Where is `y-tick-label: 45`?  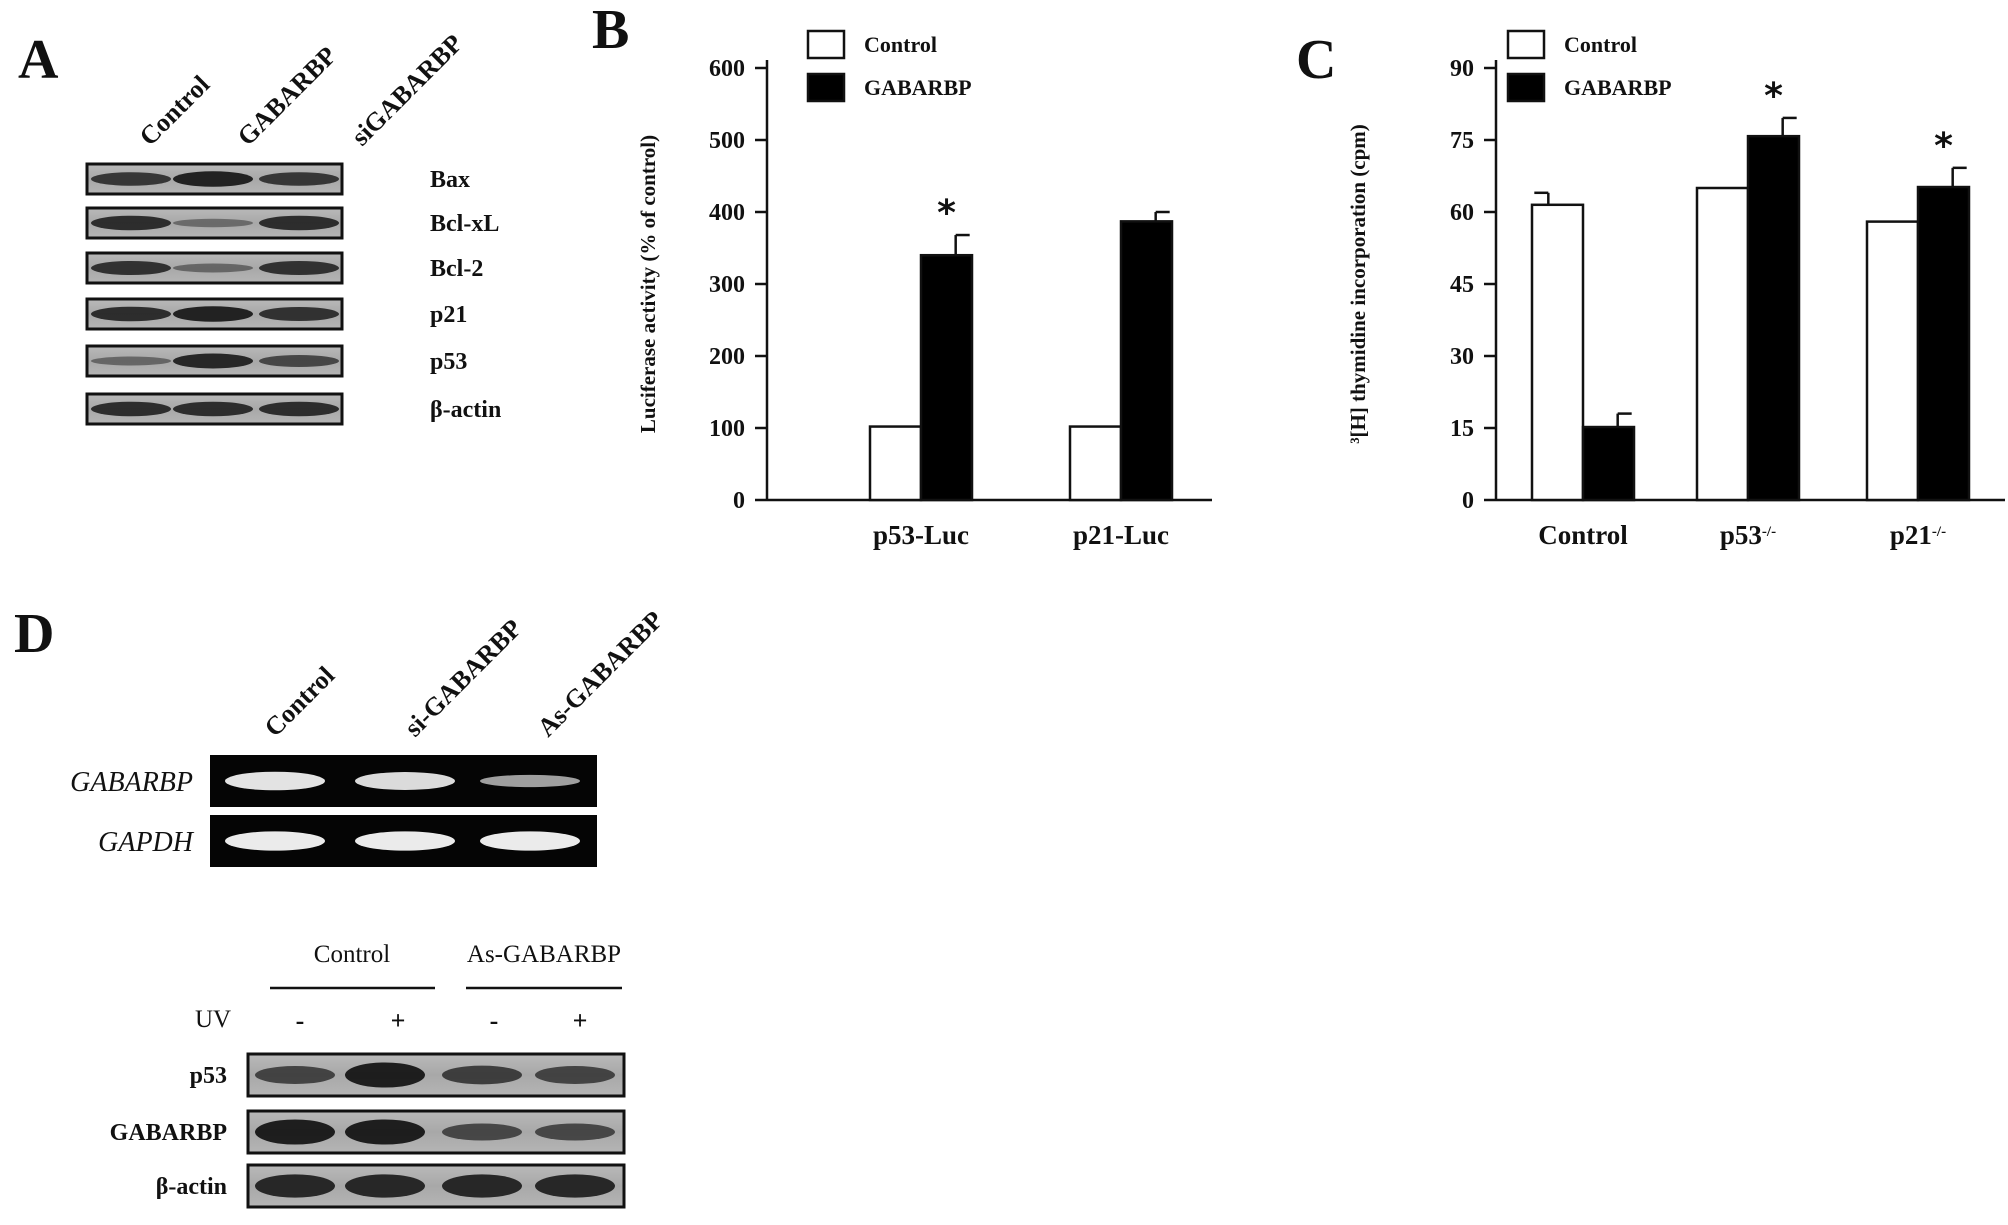 y-tick-label: 45 is located at coordinates (1462, 285).